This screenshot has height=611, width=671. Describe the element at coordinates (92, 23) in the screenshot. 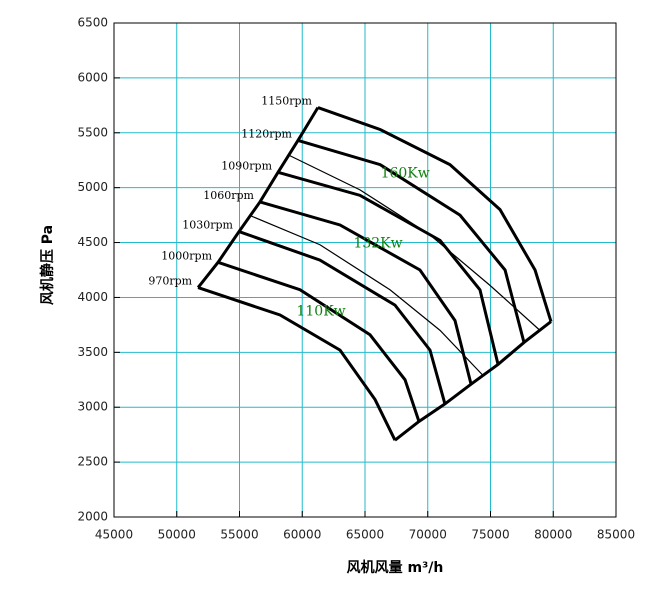

I see `y-tick-label: 6500` at that location.